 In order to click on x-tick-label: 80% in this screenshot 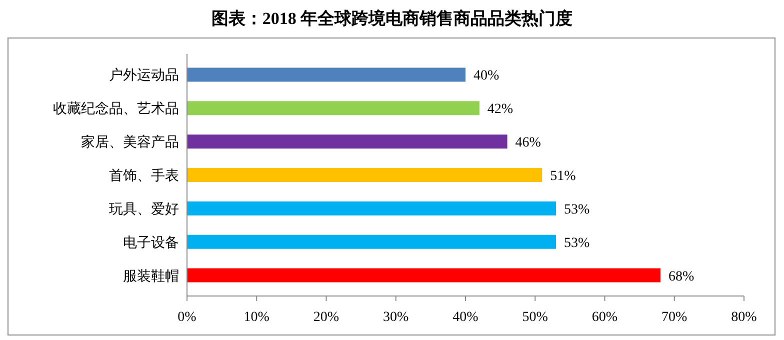, I will do `click(744, 317)`.